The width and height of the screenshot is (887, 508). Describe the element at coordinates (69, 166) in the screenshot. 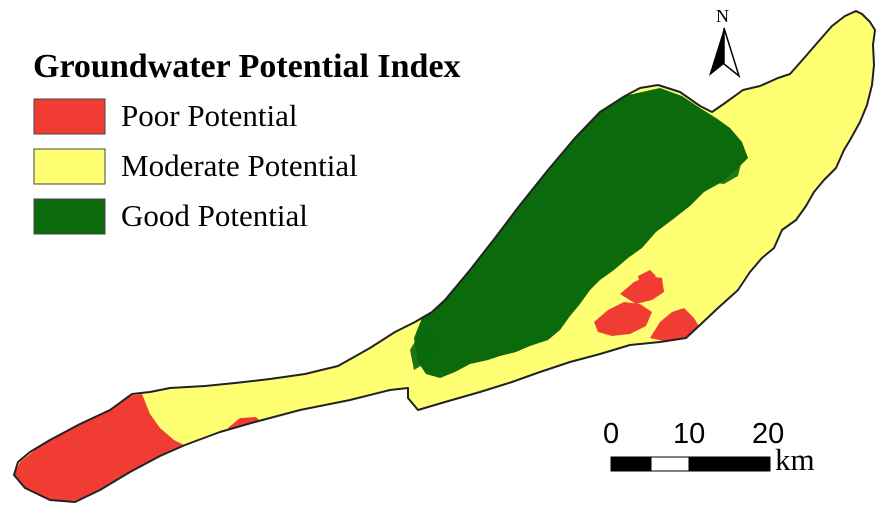

I see `legend-swatch-moderate-potential` at that location.